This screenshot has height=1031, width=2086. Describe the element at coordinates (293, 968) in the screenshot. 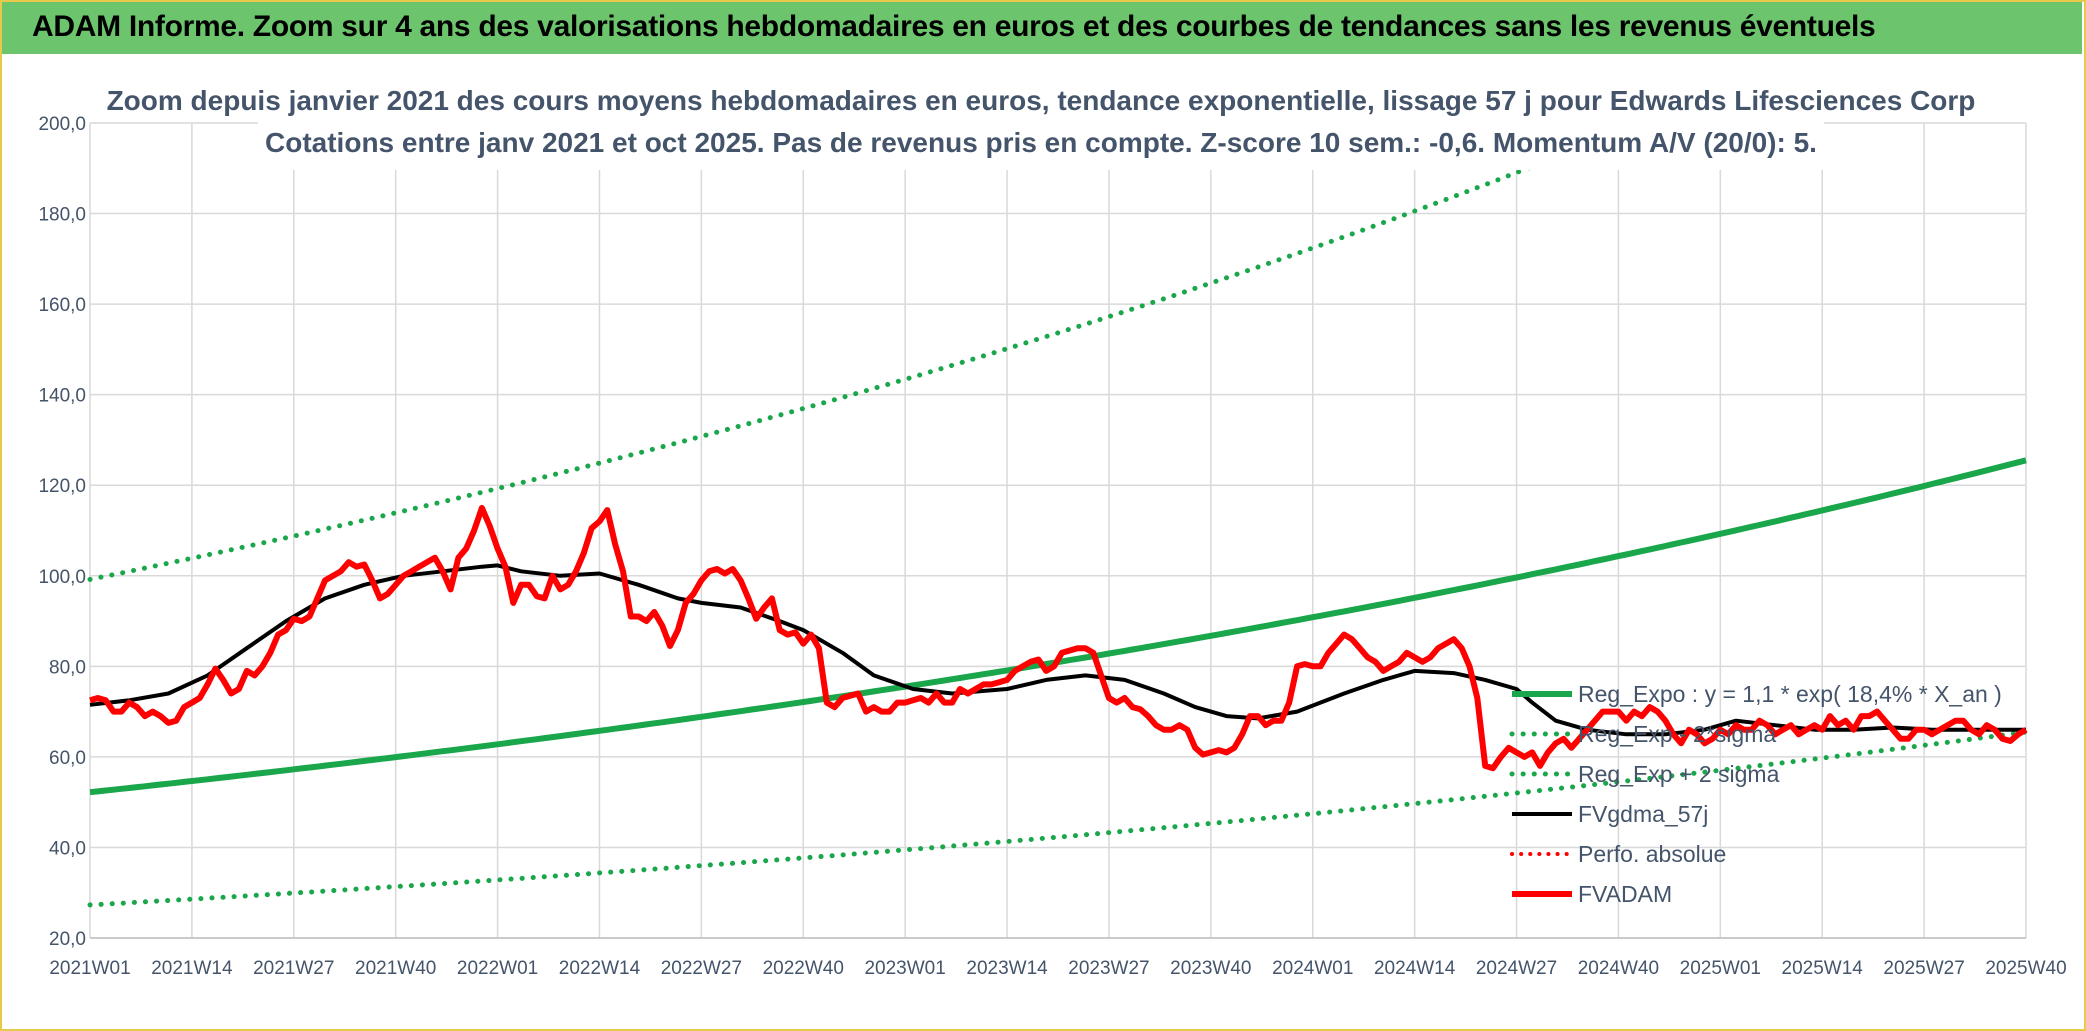

I see `x-tick-label: 2021W27` at that location.